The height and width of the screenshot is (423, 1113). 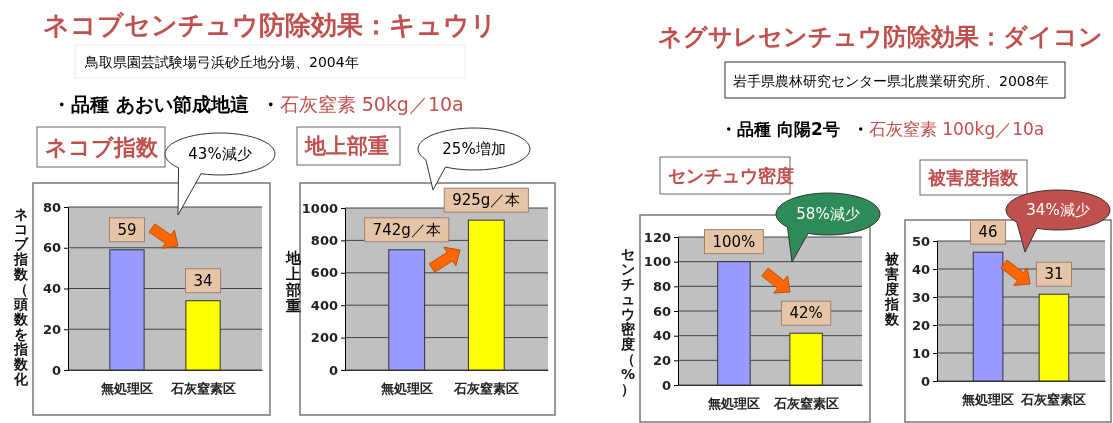 I want to click on y-tick-label: 600, so click(x=324, y=273).